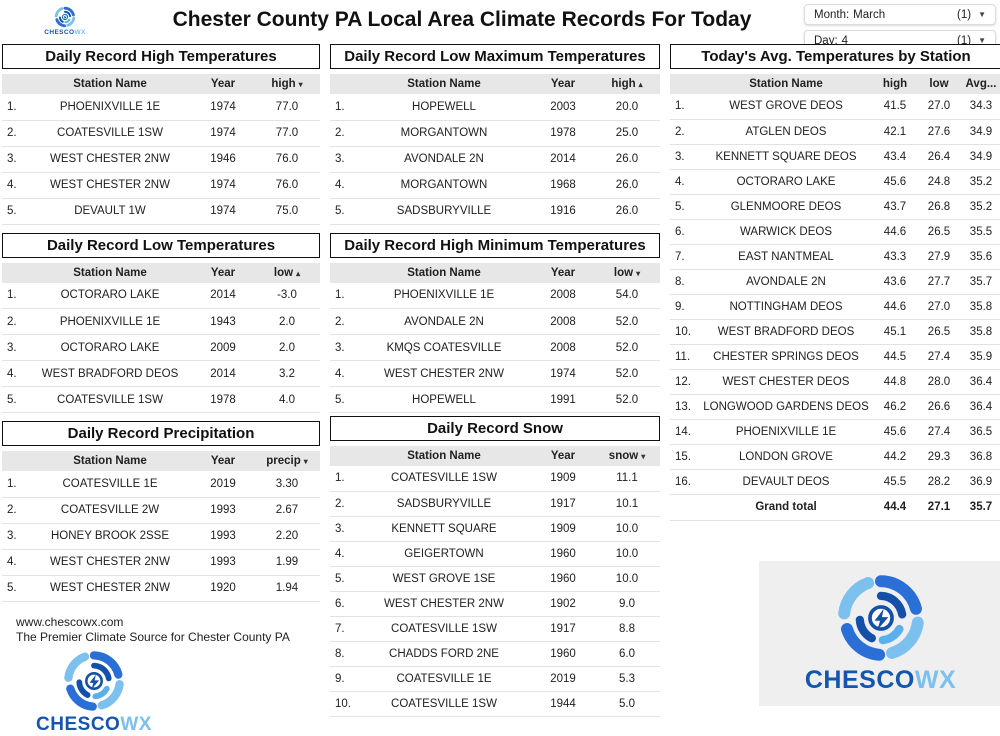 This screenshot has height=736, width=1000. I want to click on month-filter: Month: March (1) ▼, so click(900, 14).